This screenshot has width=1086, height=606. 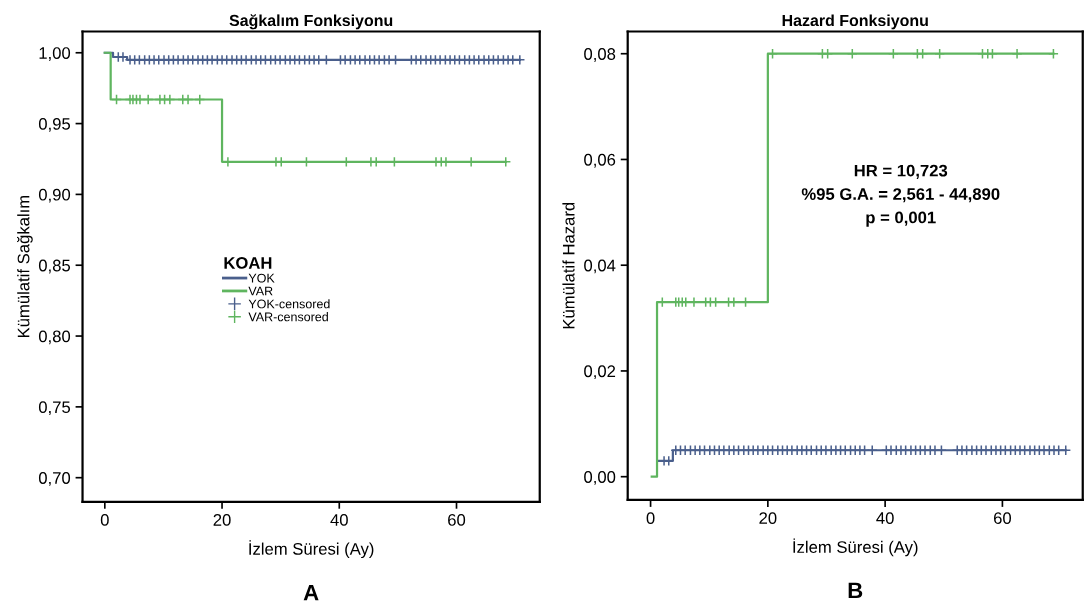 I want to click on text: B, so click(x=855, y=590).